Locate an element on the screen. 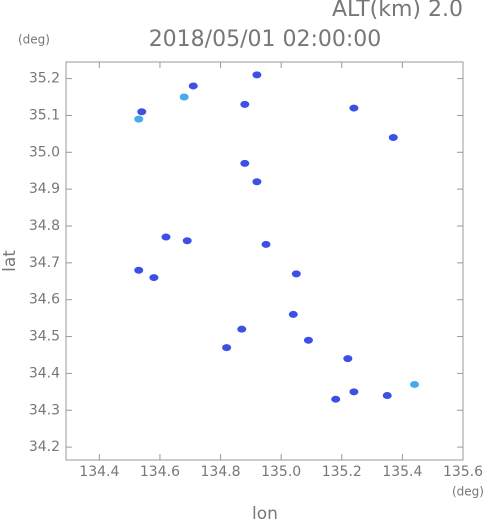 Image resolution: width=491 pixels, height=521 pixels. x-tick-label: 135.4 is located at coordinates (402, 472).